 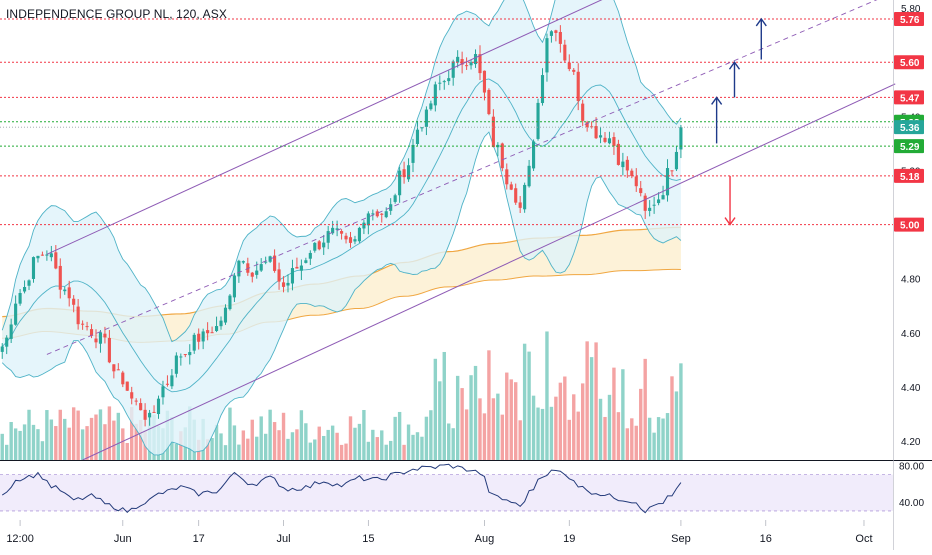 I want to click on rsi-tick-label: 40.00, so click(x=911, y=503).